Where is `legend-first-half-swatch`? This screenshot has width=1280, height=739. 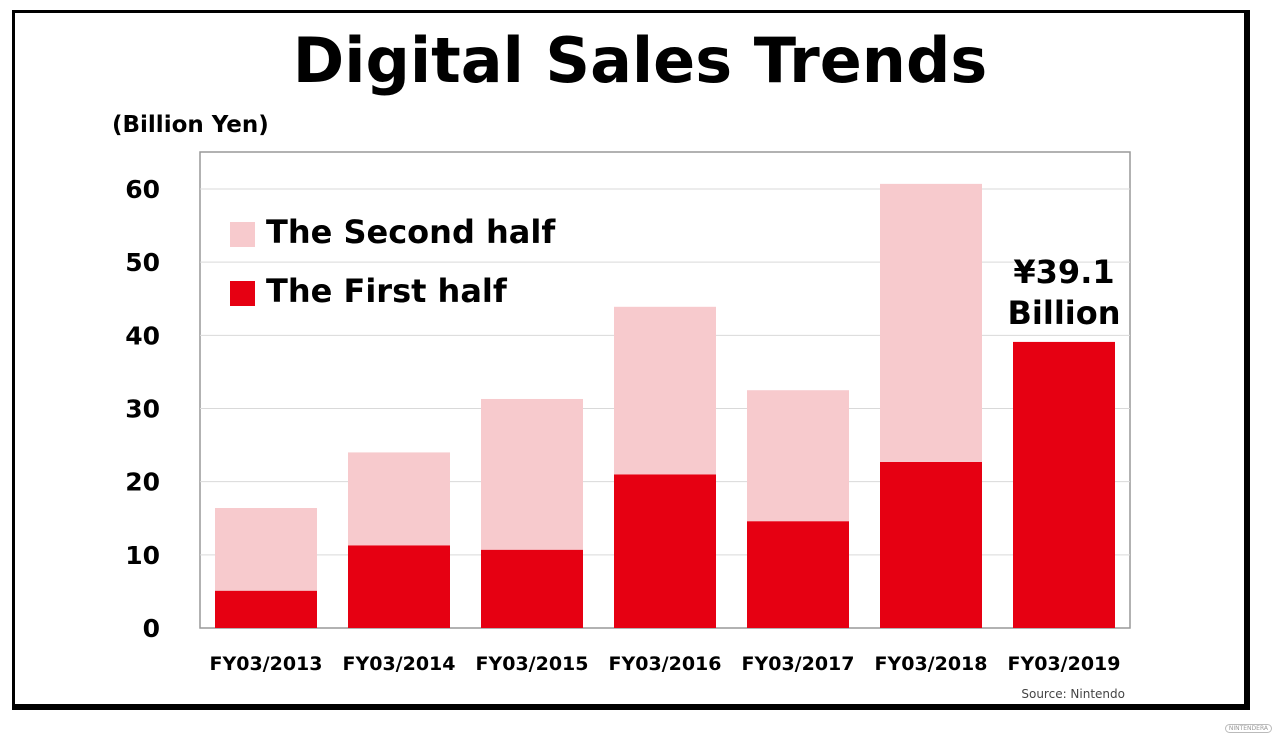
legend-first-half-swatch is located at coordinates (242, 293).